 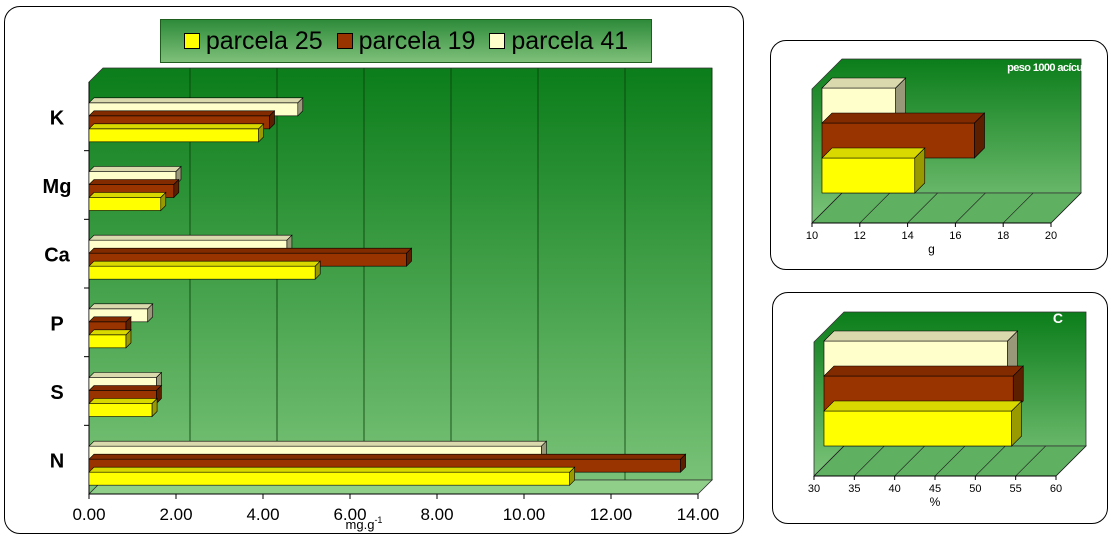 What do you see at coordinates (262, 514) in the screenshot?
I see `x-tick-label: 4.00` at bounding box center [262, 514].